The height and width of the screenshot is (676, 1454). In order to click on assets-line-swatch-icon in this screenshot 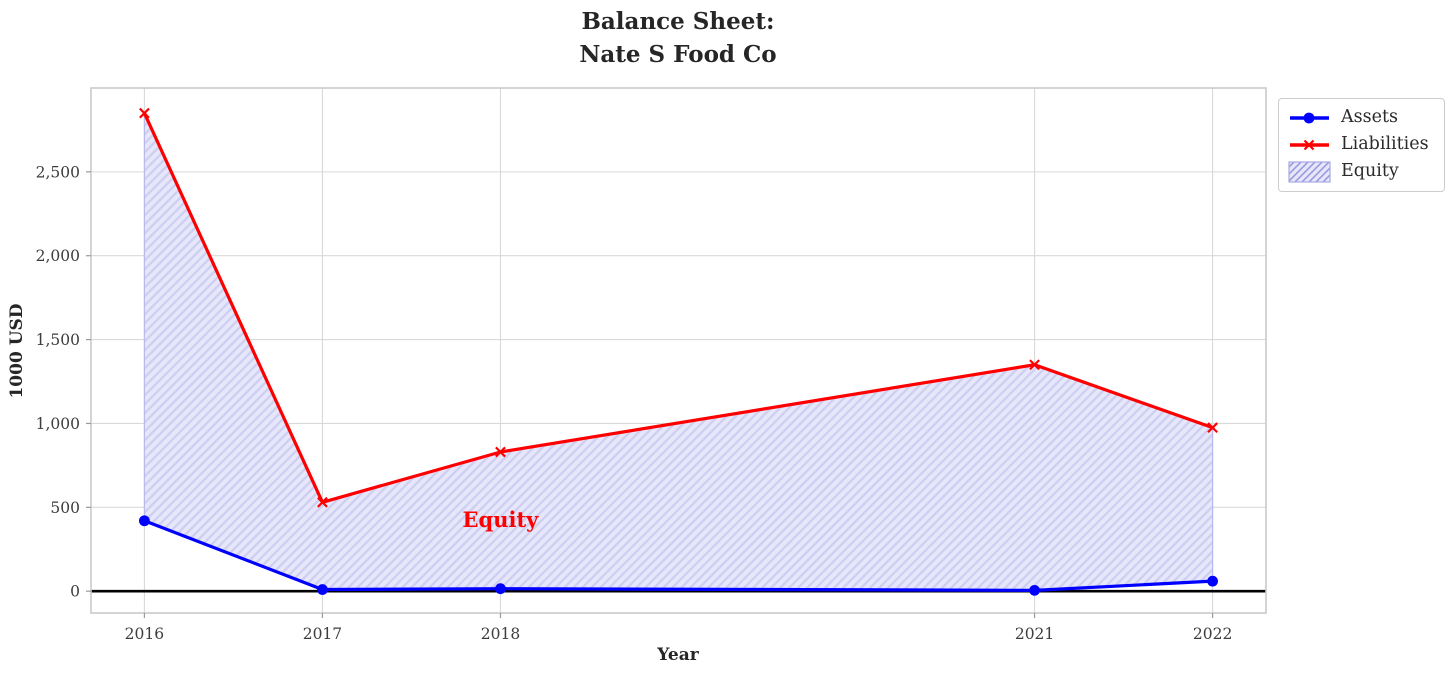, I will do `click(1309, 118)`.